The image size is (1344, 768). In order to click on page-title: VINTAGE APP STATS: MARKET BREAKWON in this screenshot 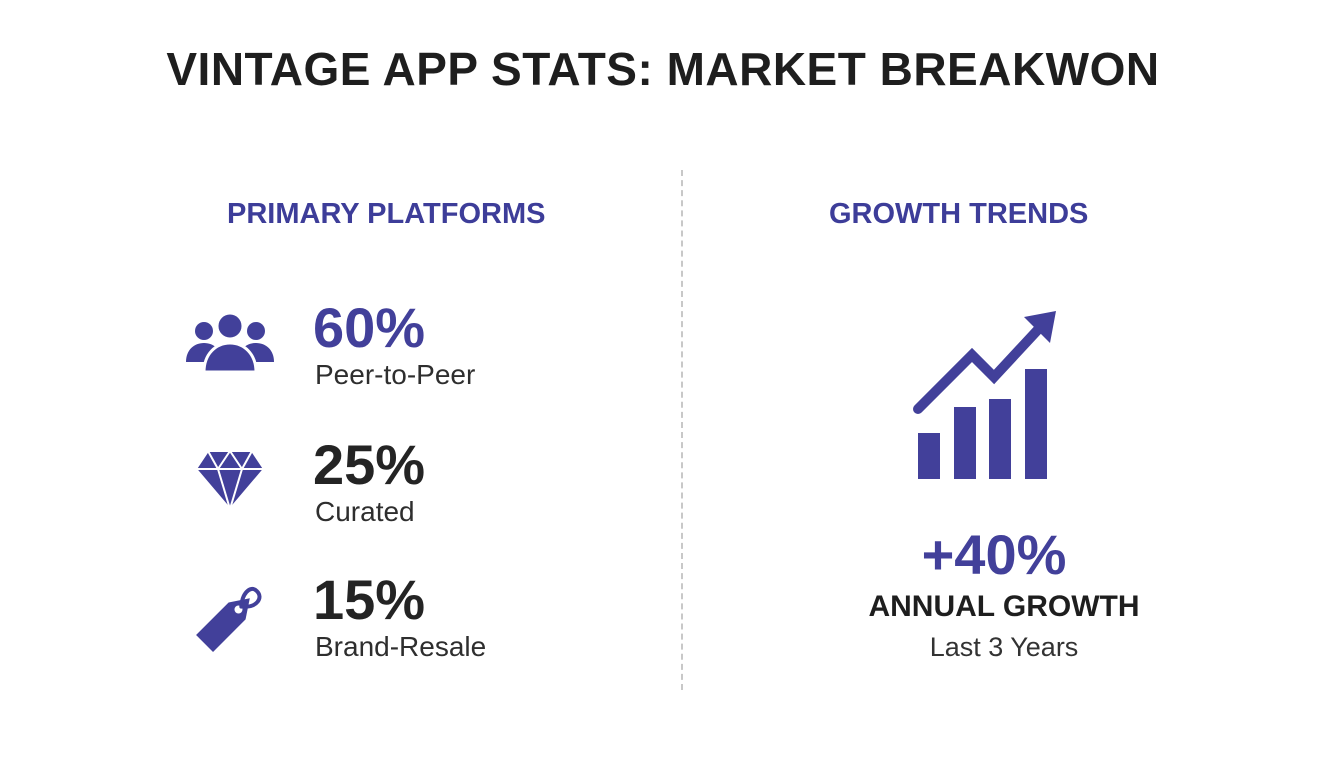, I will do `click(663, 69)`.